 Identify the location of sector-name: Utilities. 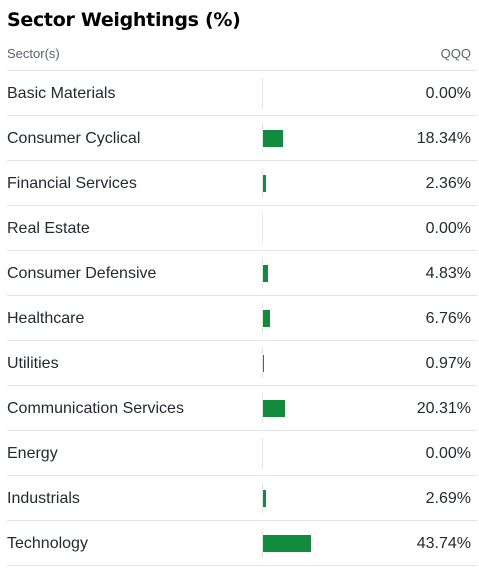
(33, 363).